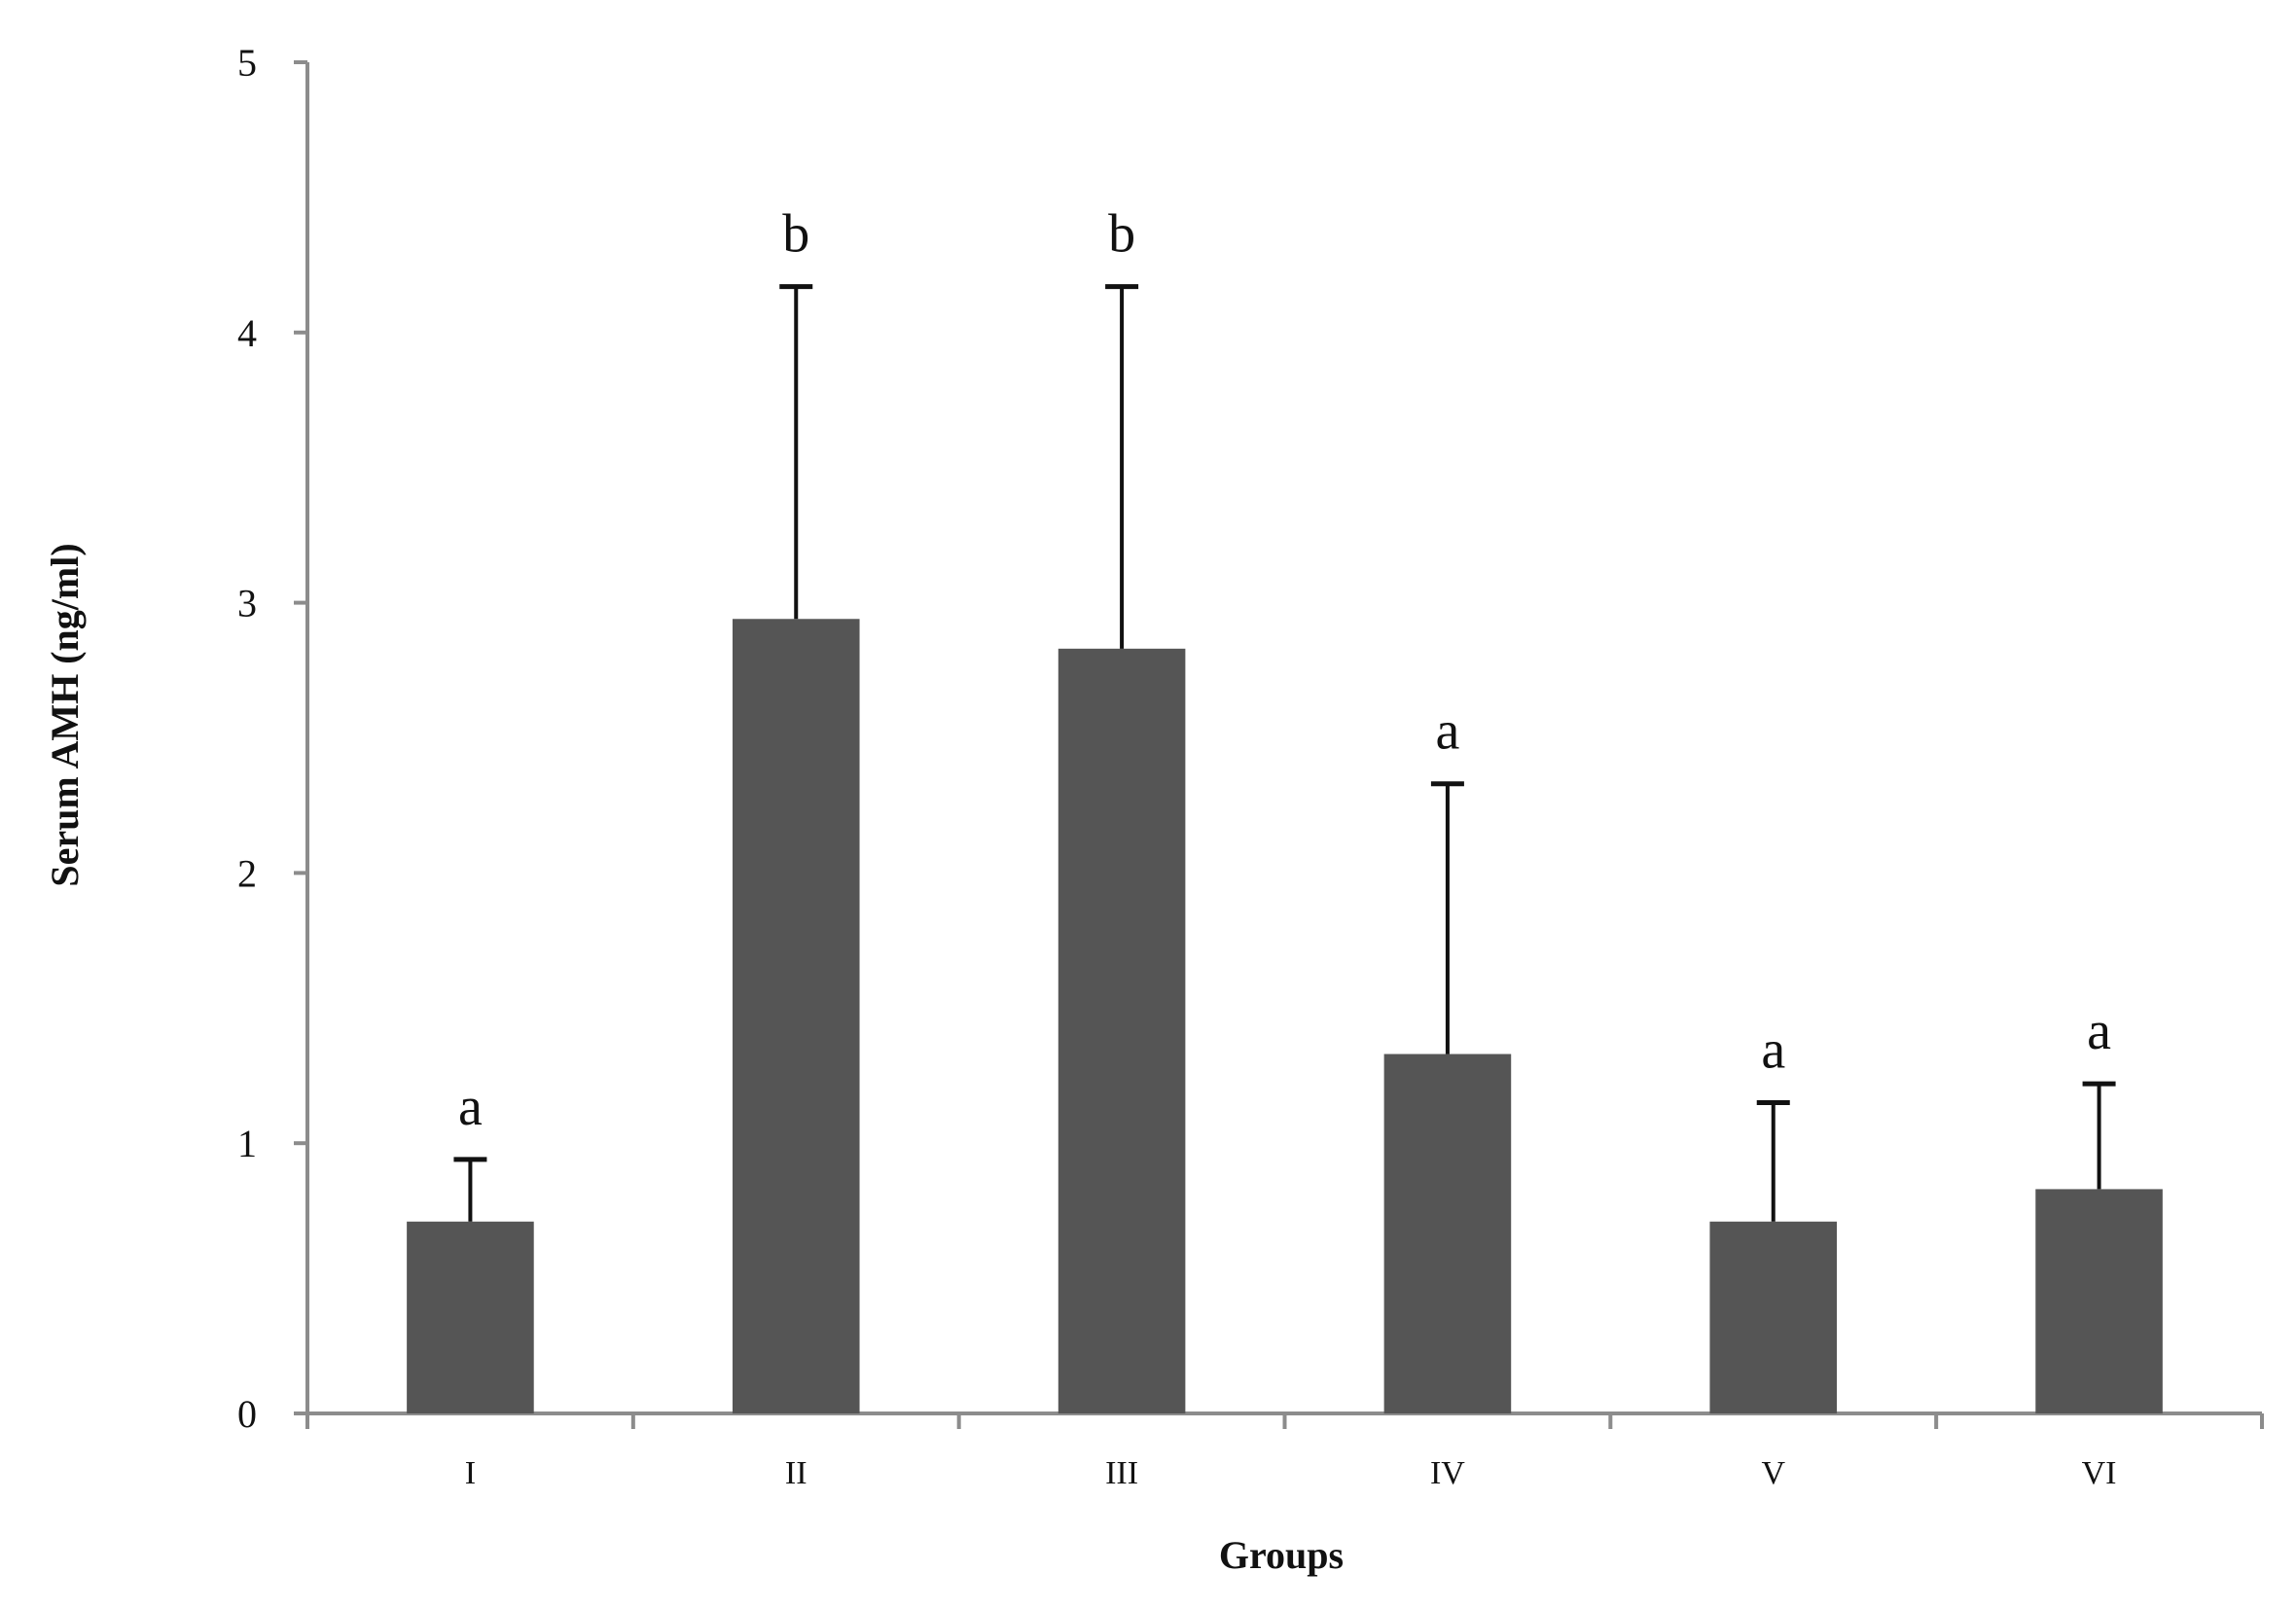 Image resolution: width=2296 pixels, height=1608 pixels. What do you see at coordinates (247, 1143) in the screenshot?
I see `y-tick-label: 1` at bounding box center [247, 1143].